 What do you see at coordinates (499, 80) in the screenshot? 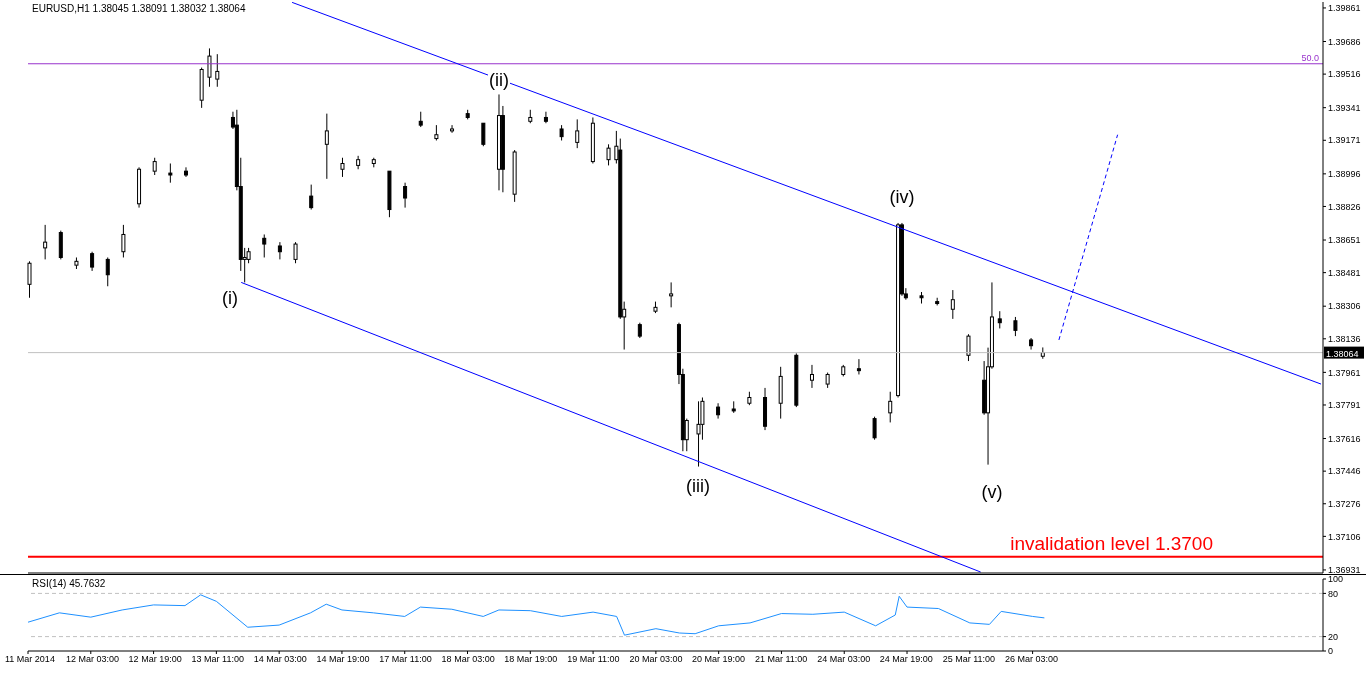
I see `annotation: (ii)` at bounding box center [499, 80].